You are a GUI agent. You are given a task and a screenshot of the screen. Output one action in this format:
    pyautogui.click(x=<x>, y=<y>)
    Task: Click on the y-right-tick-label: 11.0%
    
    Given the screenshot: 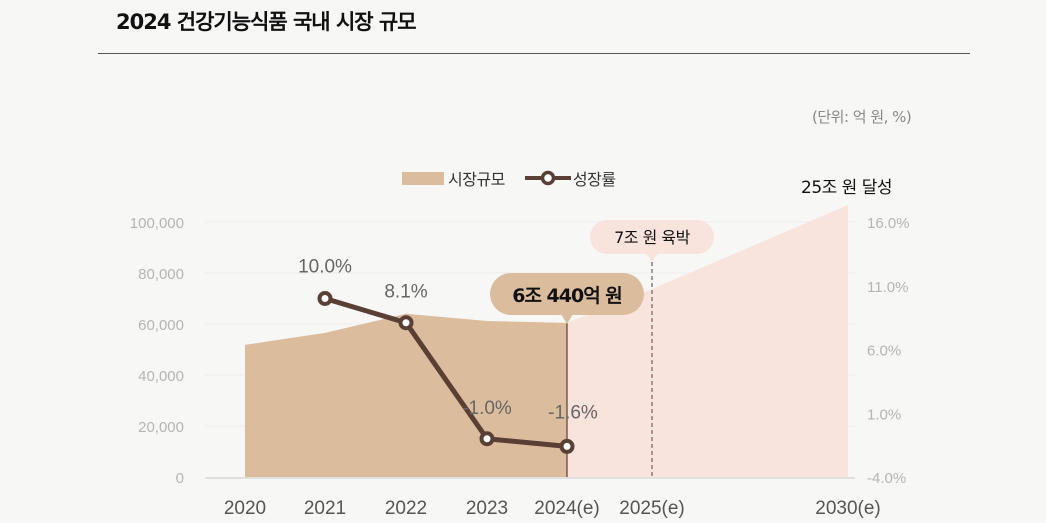 What is the action you would take?
    pyautogui.click(x=887, y=287)
    